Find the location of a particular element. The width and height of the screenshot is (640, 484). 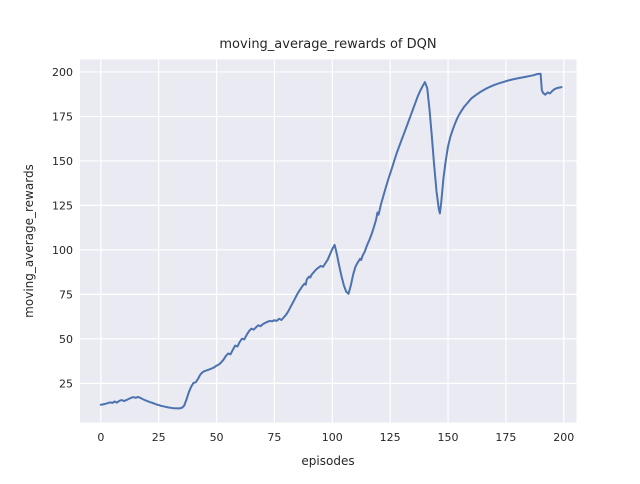

y-tick-label: 150 is located at coordinates (62, 161).